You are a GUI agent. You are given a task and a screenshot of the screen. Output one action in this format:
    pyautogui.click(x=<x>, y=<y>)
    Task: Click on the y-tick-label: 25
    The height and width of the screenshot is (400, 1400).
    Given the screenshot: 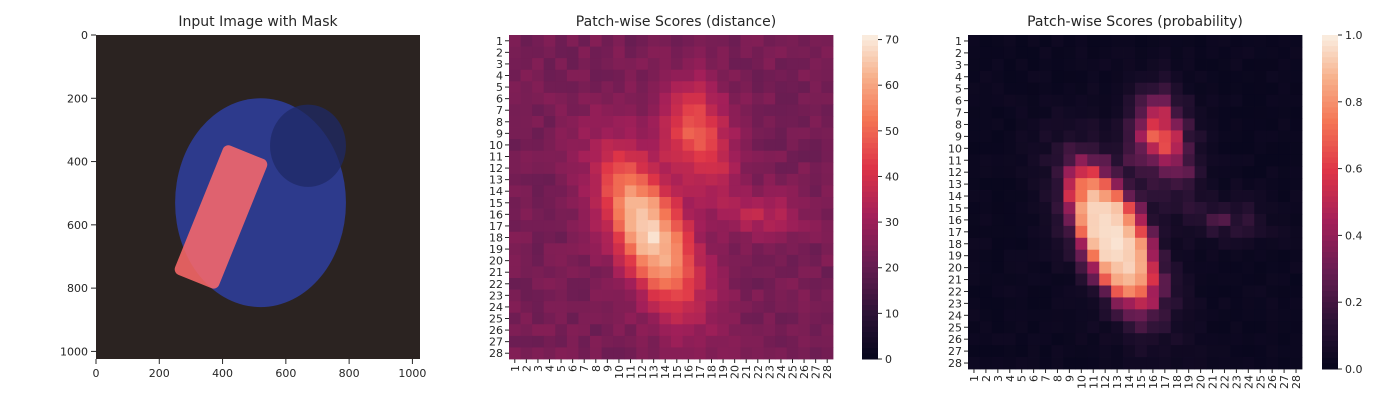 What is the action you would take?
    pyautogui.click(x=955, y=327)
    